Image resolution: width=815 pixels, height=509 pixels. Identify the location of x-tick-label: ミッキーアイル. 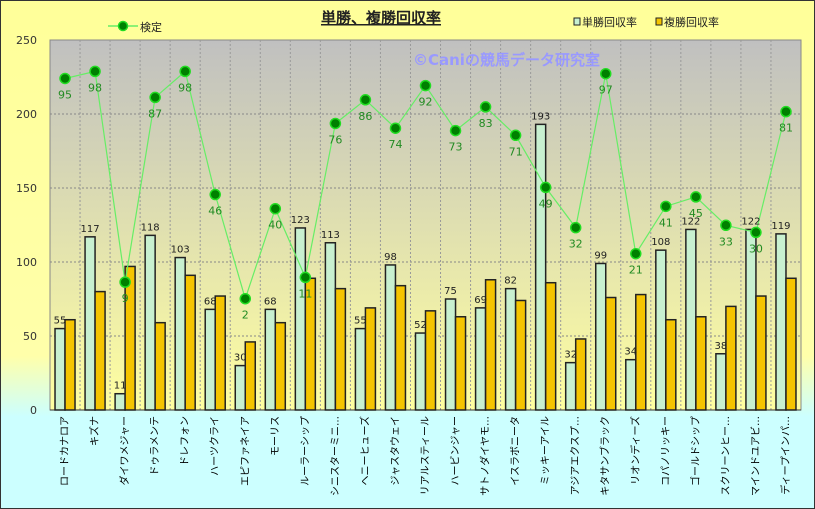
(546, 450).